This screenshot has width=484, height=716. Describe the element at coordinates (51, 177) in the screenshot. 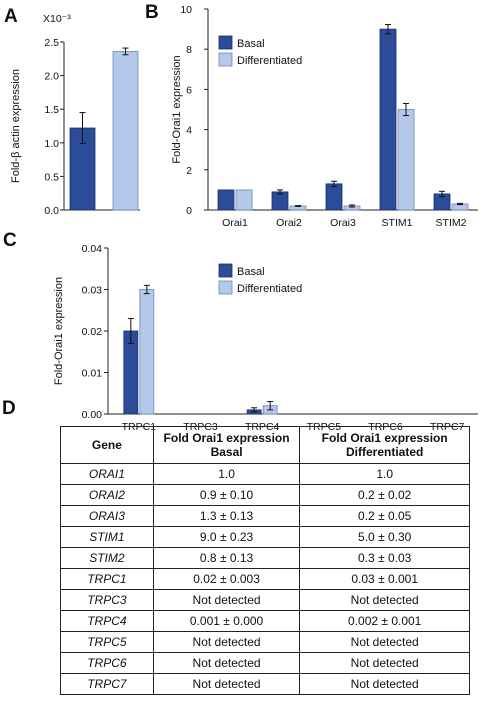

I see `y-tick-label-a: 0.5` at that location.